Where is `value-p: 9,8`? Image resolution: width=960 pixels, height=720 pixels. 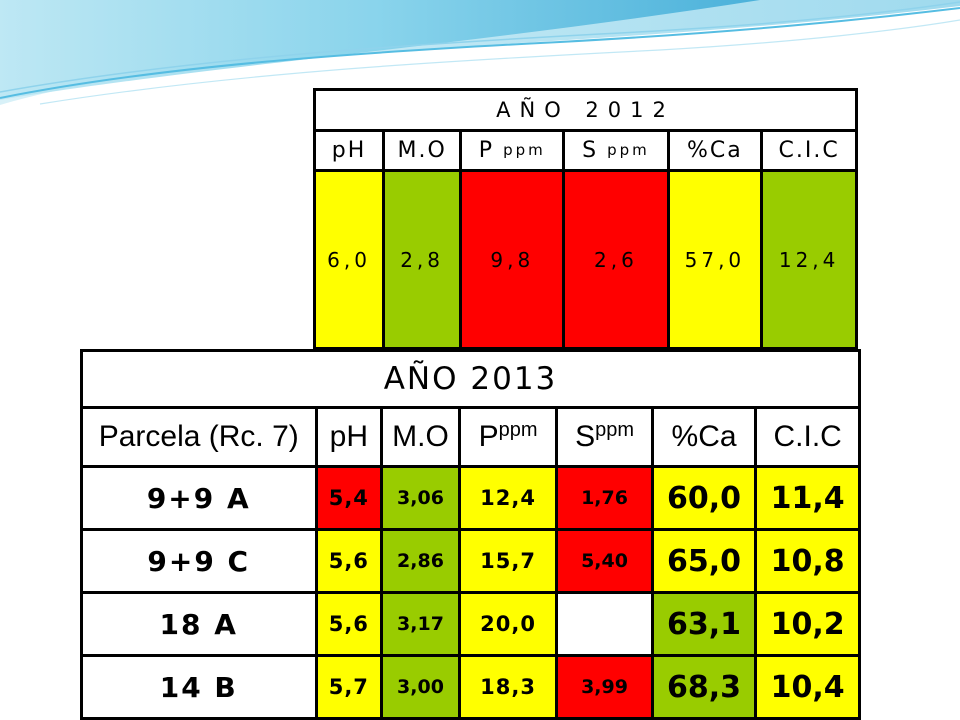
value-p: 9,8 is located at coordinates (512, 259).